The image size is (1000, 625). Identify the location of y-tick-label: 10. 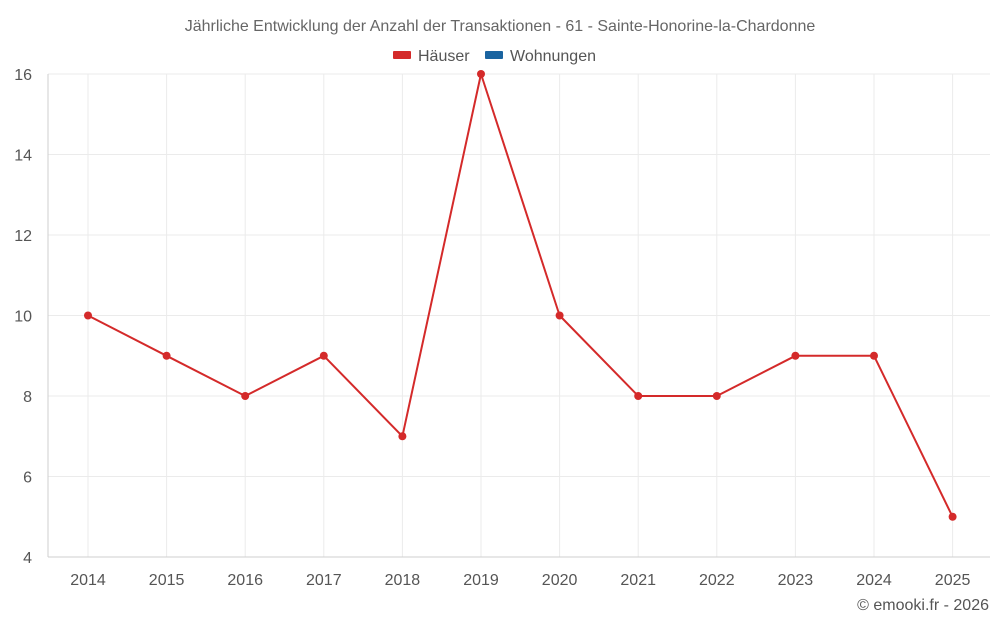
(23, 317).